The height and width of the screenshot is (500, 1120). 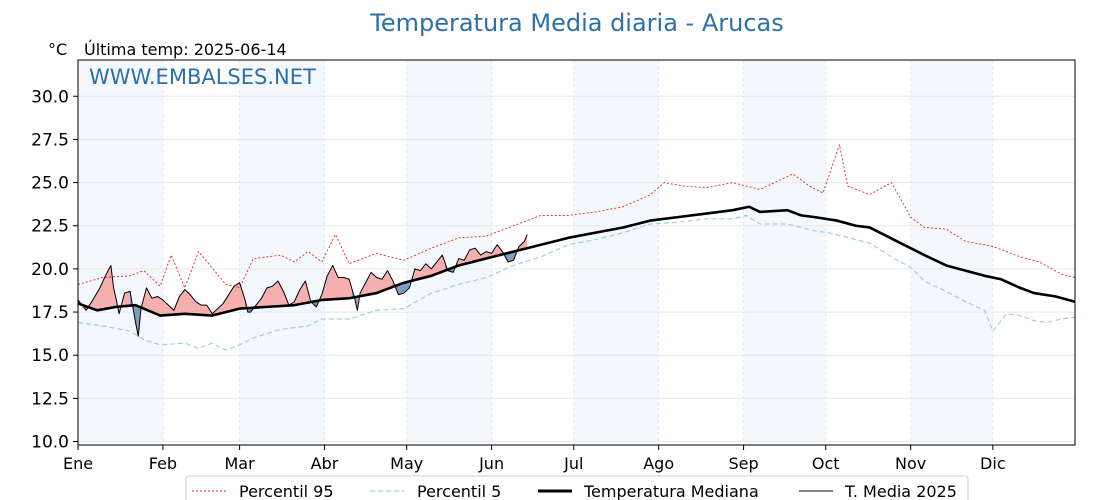 I want to click on last-temp-label: Última temp: 2025-06-14, so click(x=185, y=49).